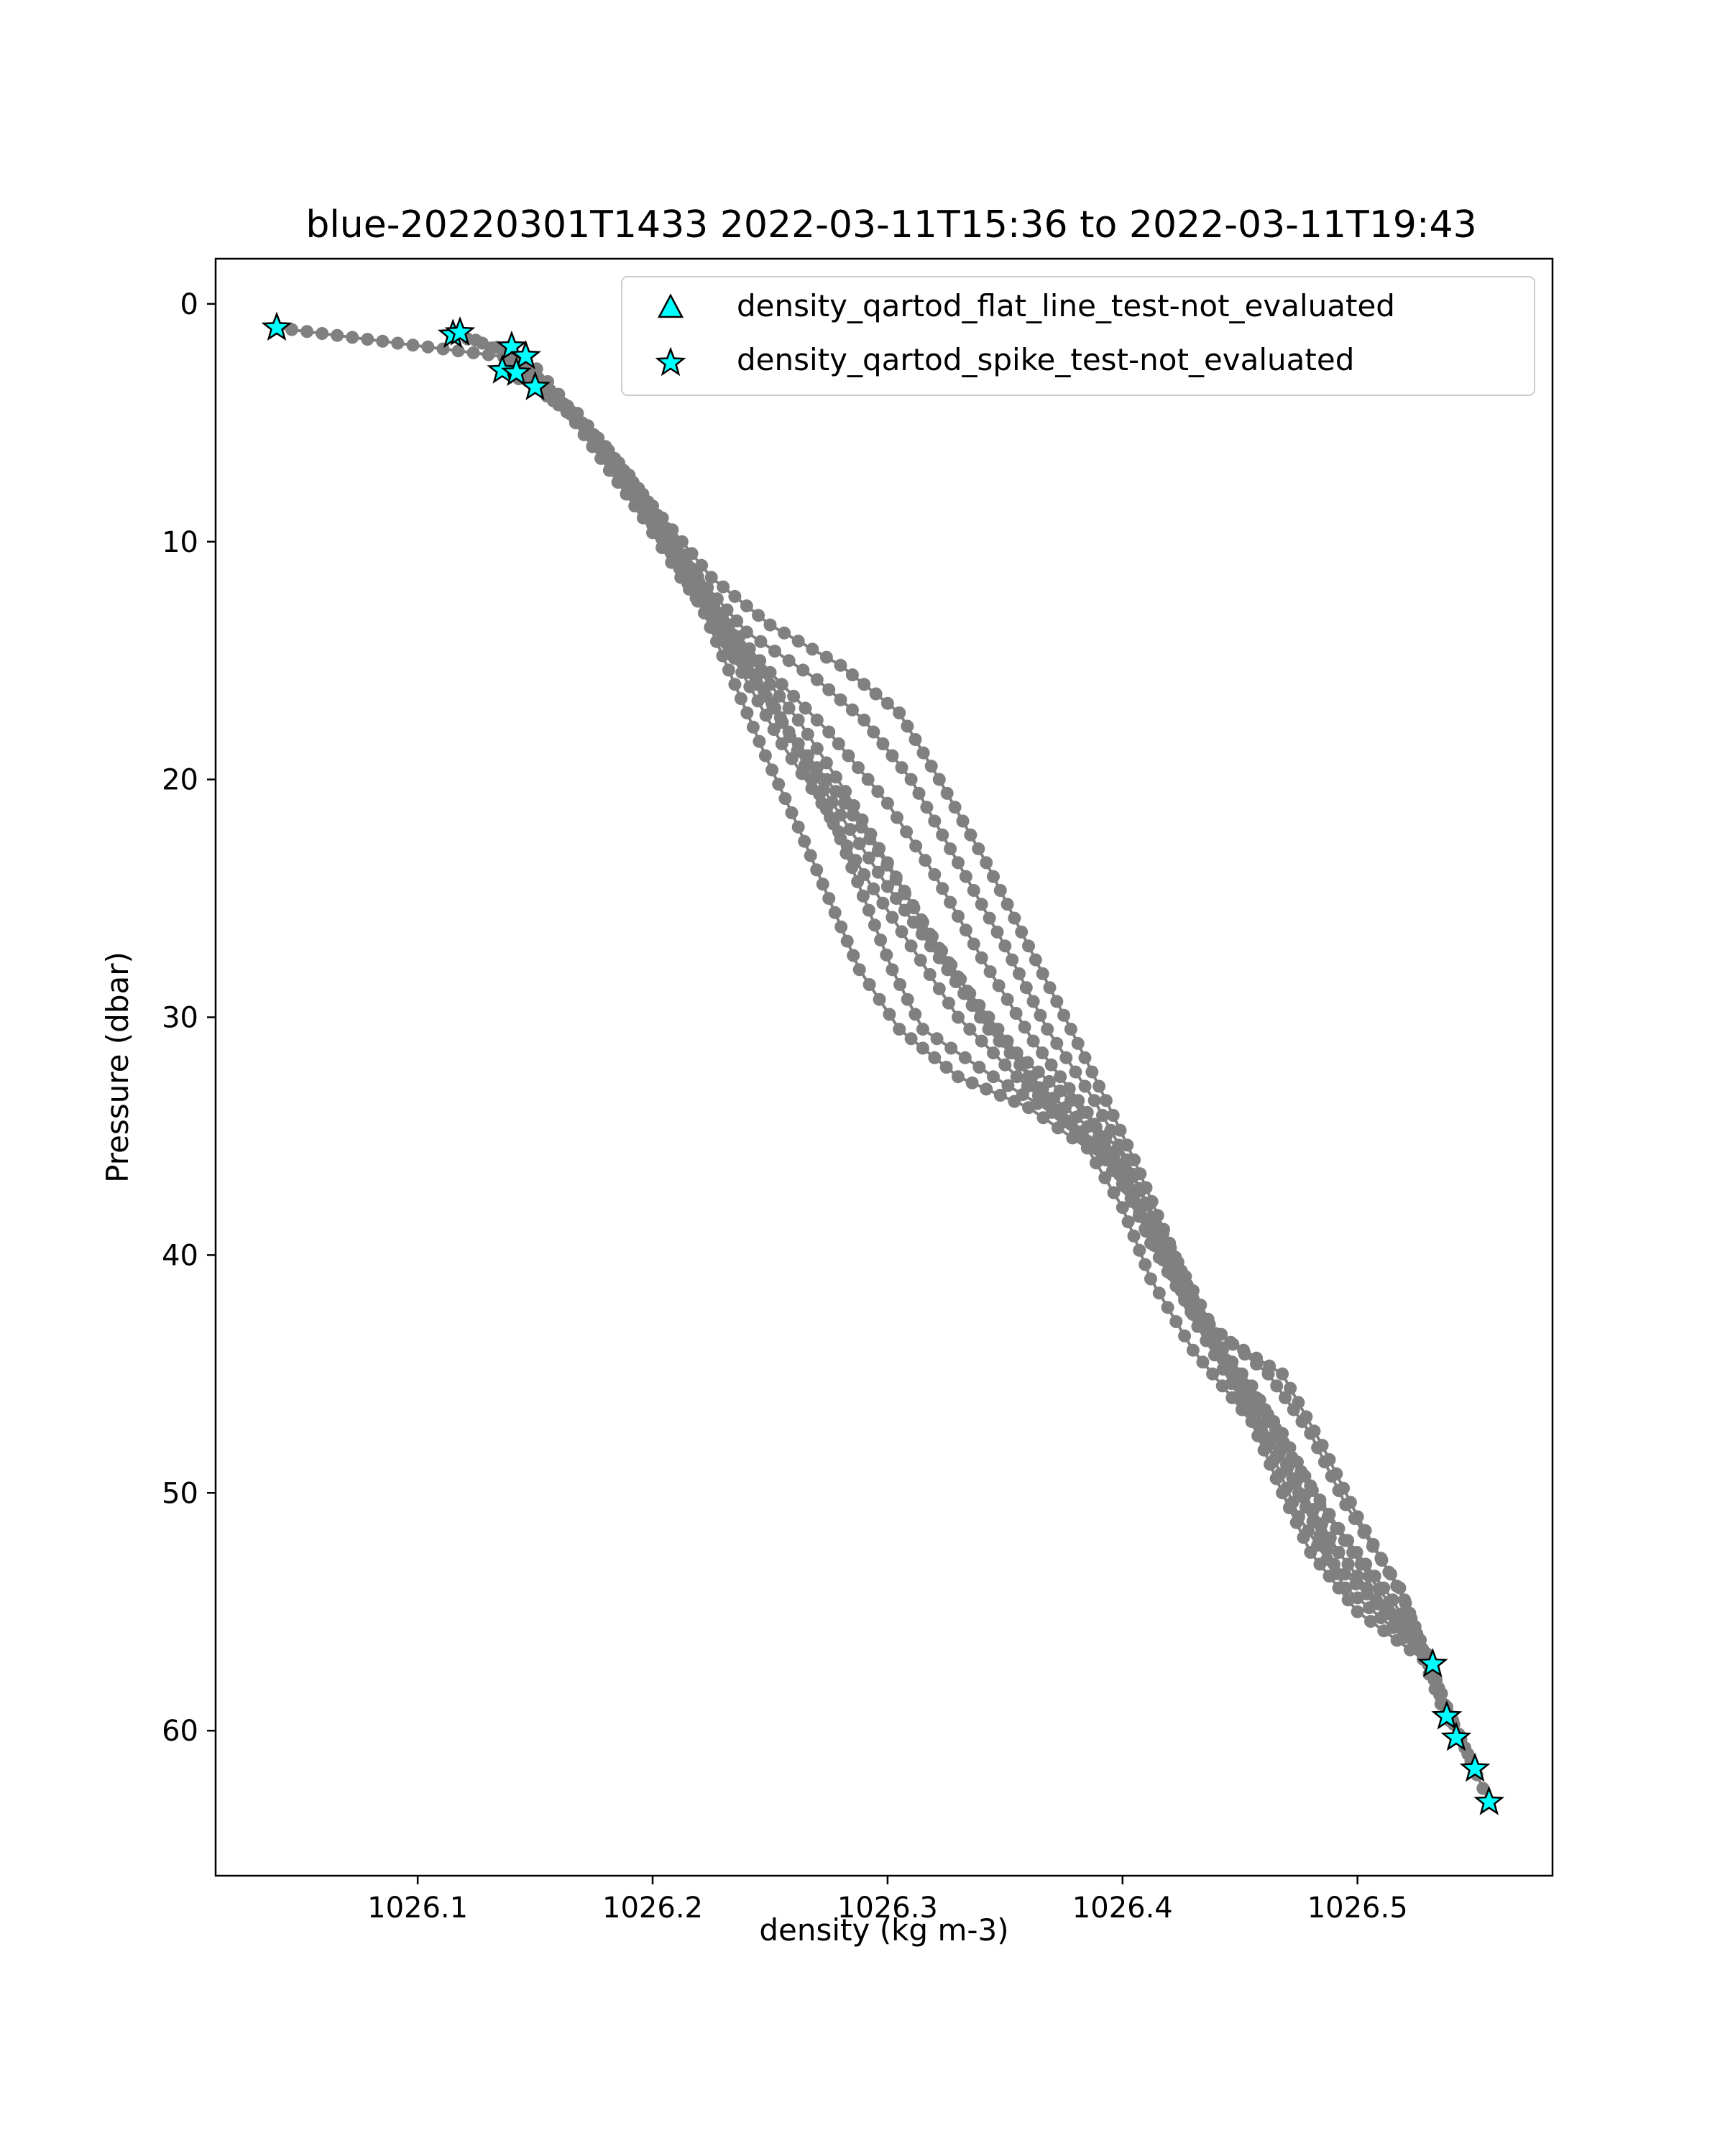 The height and width of the screenshot is (2156, 1725). What do you see at coordinates (189, 304) in the screenshot?
I see `y-tick-label: 0` at bounding box center [189, 304].